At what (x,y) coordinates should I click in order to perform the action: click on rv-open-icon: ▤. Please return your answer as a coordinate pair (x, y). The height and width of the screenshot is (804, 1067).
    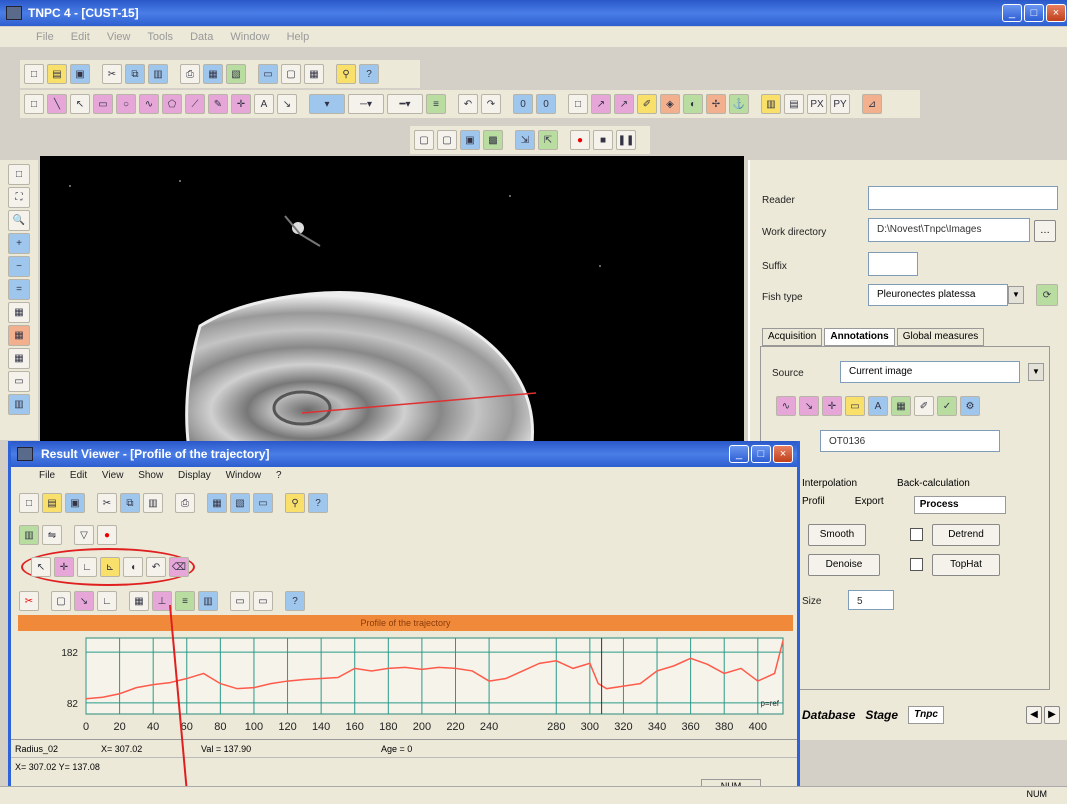
    Looking at the image, I should click on (52, 503).